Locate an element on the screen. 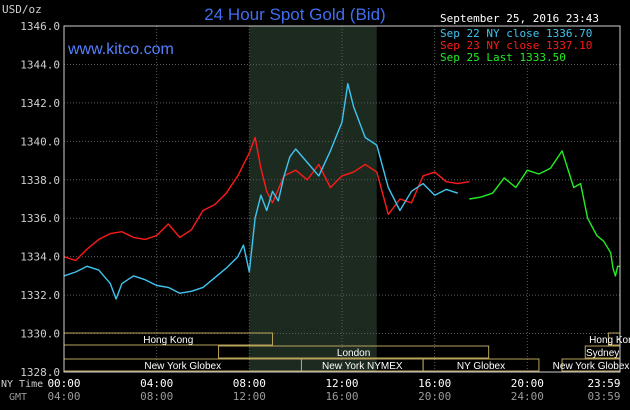 The height and width of the screenshot is (410, 630). legend-item-1: Sep 23 NY close 1337.10 is located at coordinates (516, 45).